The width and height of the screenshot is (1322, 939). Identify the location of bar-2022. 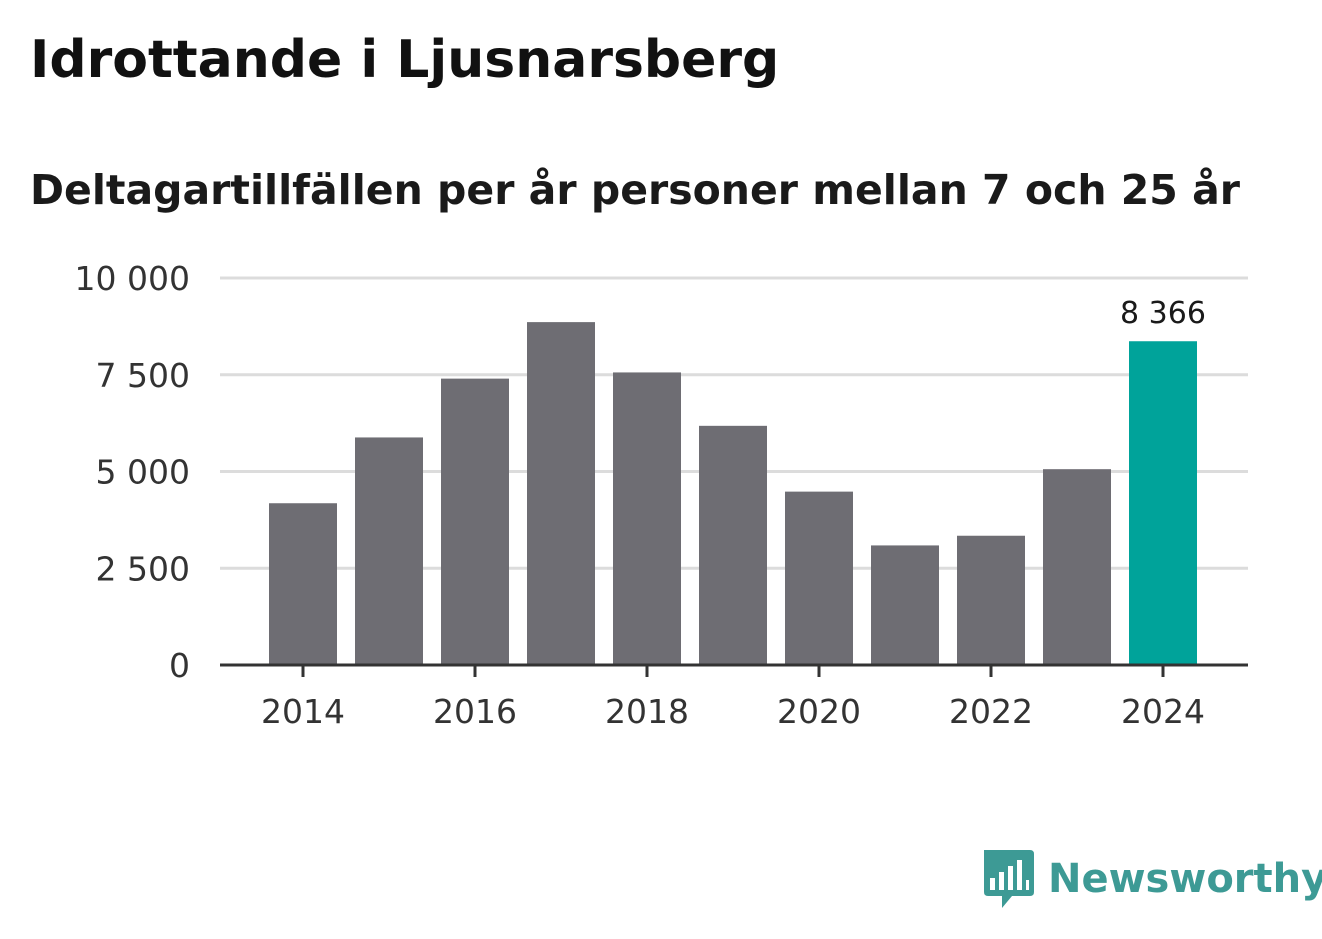
(991, 600).